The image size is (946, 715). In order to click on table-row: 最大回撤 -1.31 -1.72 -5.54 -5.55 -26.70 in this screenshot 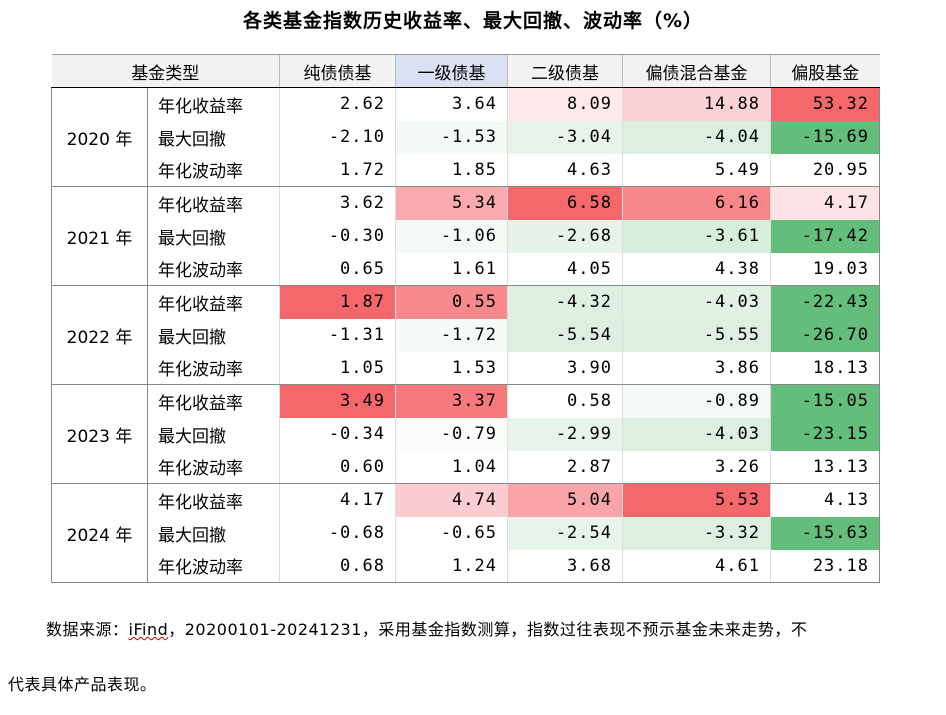, I will do `click(466, 335)`.